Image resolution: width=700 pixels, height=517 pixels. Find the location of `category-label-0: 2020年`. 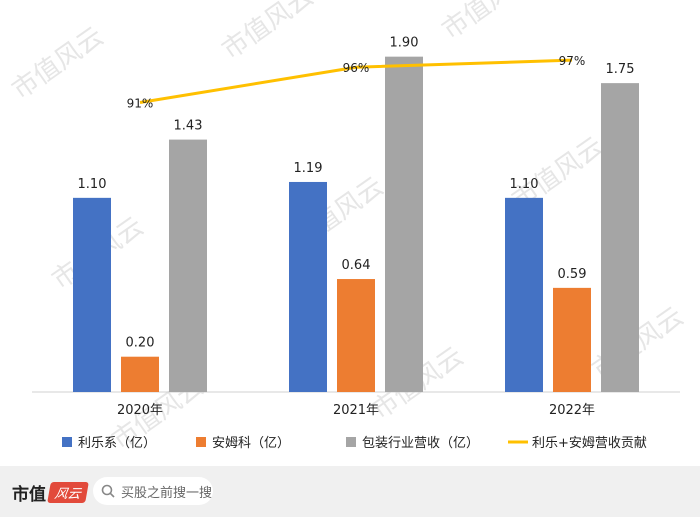

category-label-0: 2020年 is located at coordinates (140, 410).